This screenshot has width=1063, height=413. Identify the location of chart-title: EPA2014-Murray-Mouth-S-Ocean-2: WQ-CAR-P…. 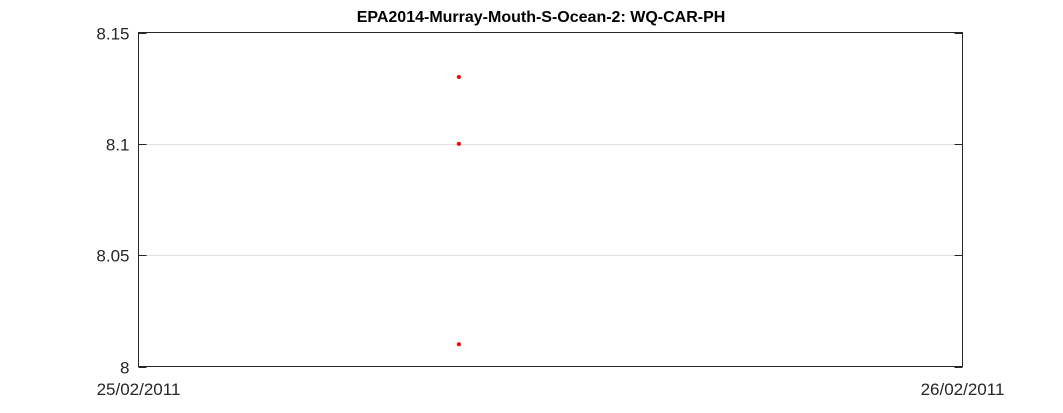
(541, 17).